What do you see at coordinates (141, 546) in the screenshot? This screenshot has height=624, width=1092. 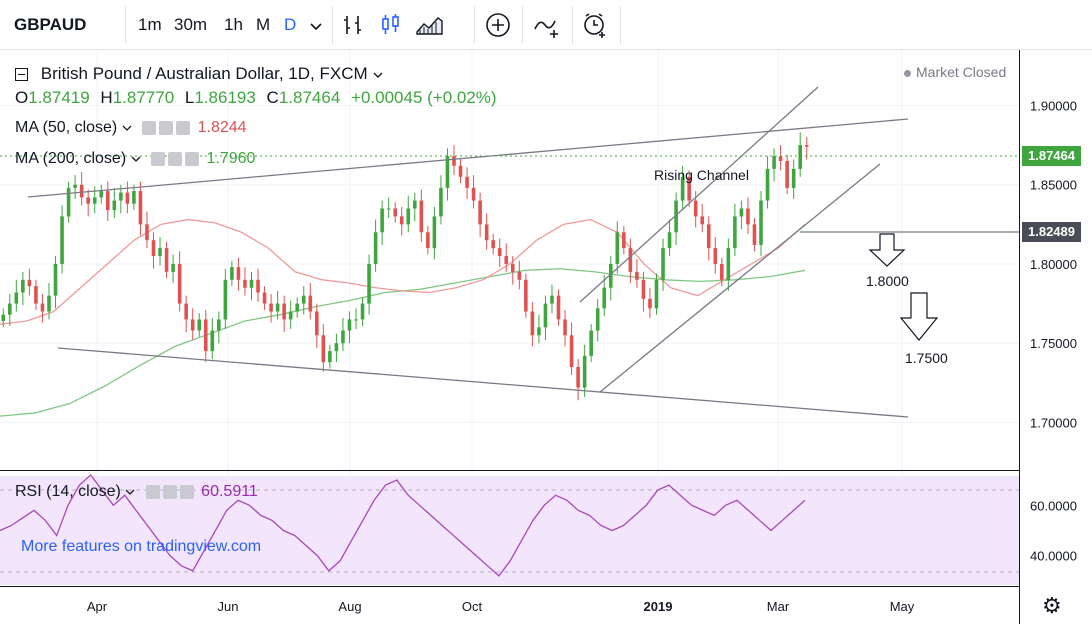 I see `more-features-link: More features on tradingview.com` at bounding box center [141, 546].